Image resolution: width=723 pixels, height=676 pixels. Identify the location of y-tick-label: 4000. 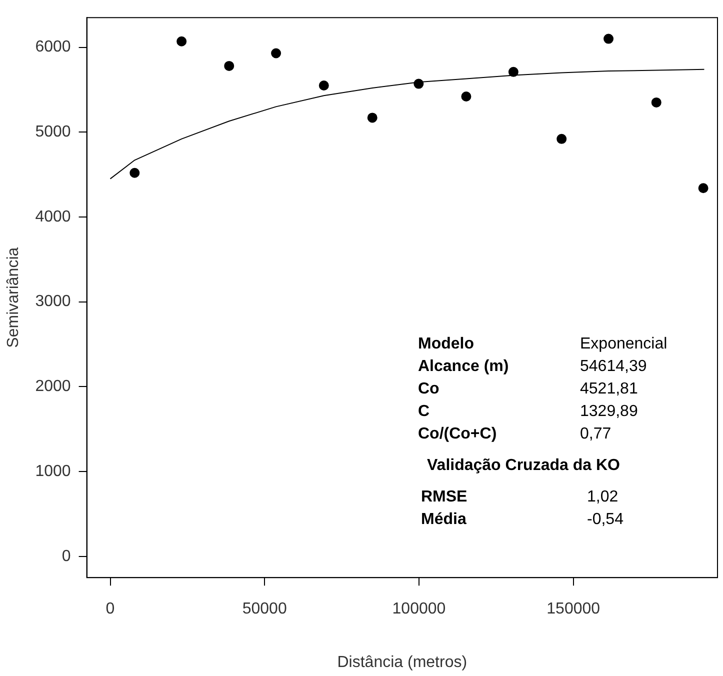
(53, 217).